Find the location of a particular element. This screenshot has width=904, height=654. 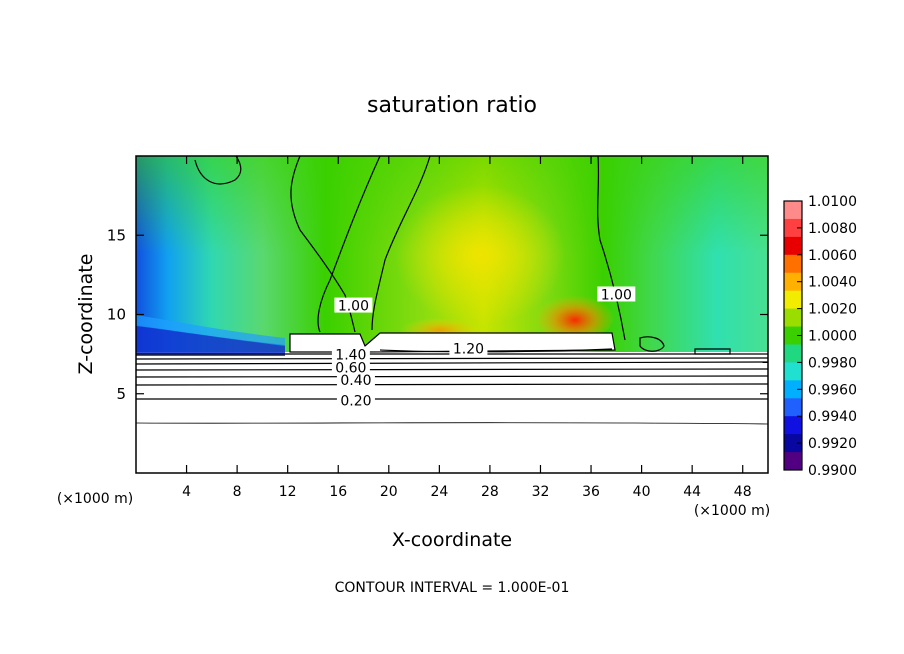

y-tick-label-0: 5 is located at coordinates (121, 394).